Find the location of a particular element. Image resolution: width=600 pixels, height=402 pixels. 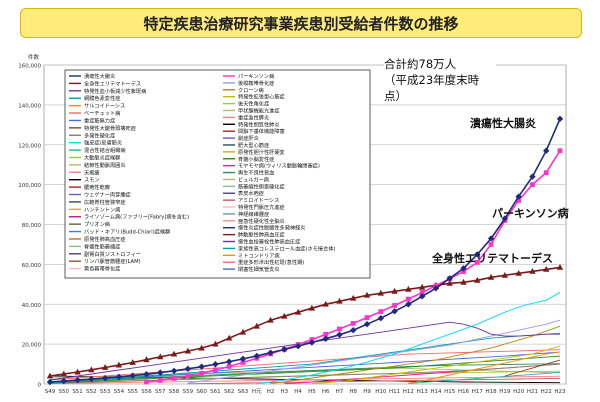

series-後縦靱帯骨化症 is located at coordinates (374, 351).